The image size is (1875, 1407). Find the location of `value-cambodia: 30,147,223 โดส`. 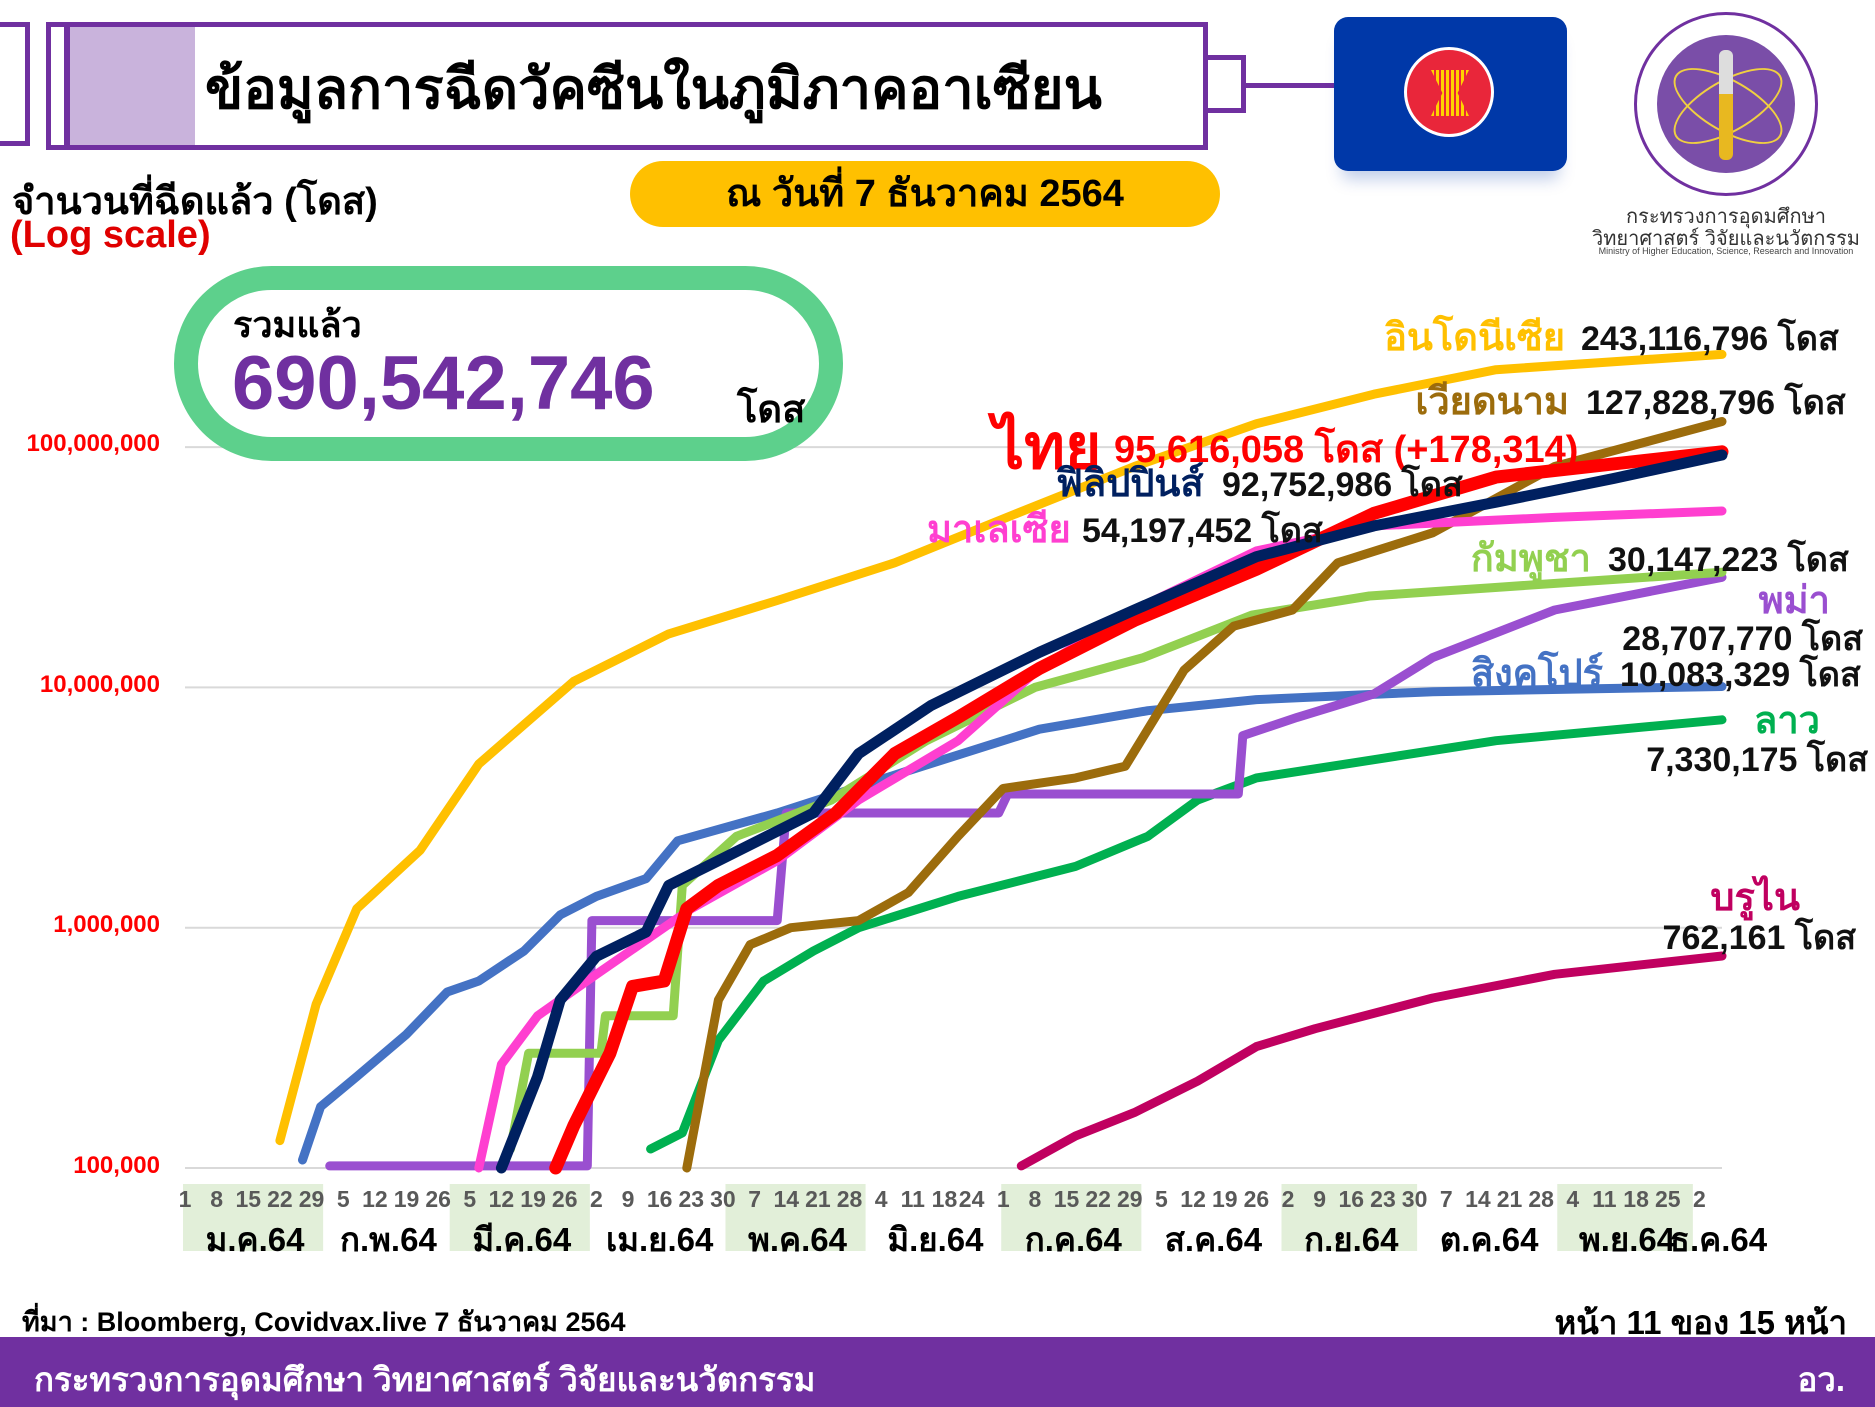

value-cambodia: 30,147,223 โดส is located at coordinates (1728, 560).